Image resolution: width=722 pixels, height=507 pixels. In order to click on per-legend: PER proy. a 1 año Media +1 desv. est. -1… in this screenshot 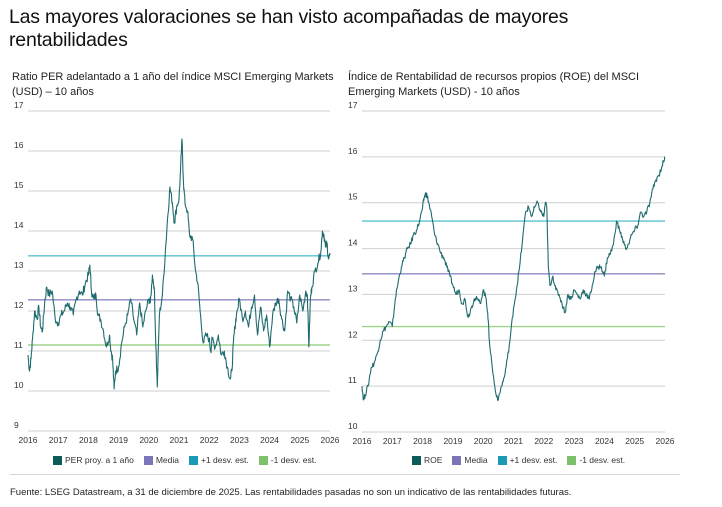, I will do `click(184, 460)`.